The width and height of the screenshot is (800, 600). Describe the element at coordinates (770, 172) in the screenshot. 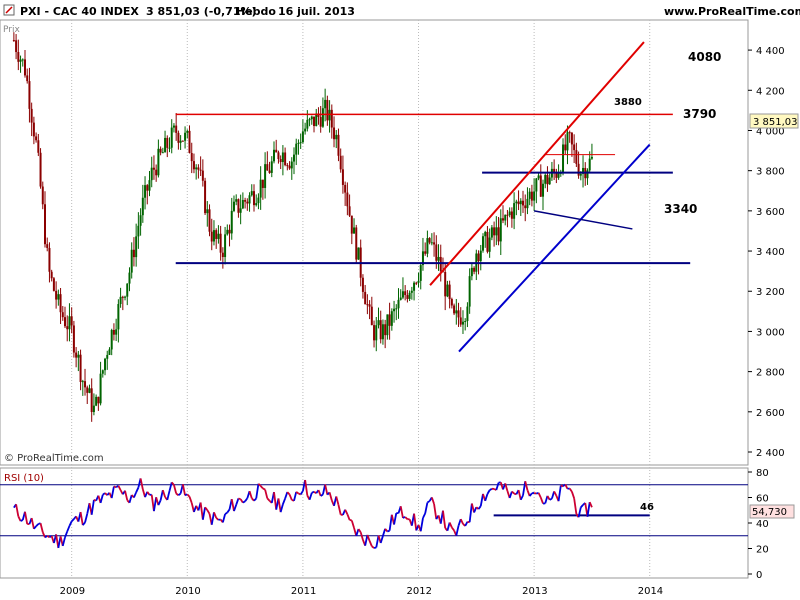

I see `y-tick-label: 3 800` at that location.